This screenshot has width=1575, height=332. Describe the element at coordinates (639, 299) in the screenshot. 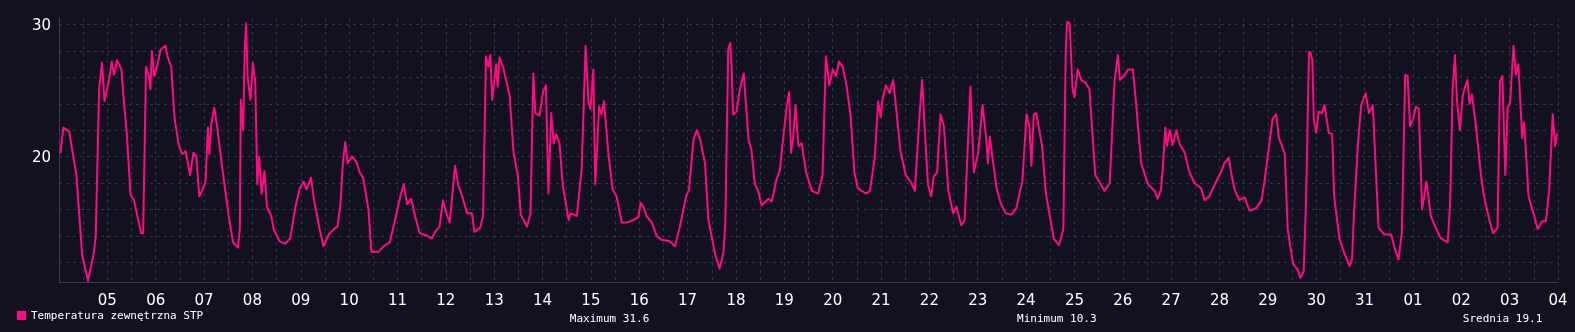

I see `x-tick-label: 16` at that location.